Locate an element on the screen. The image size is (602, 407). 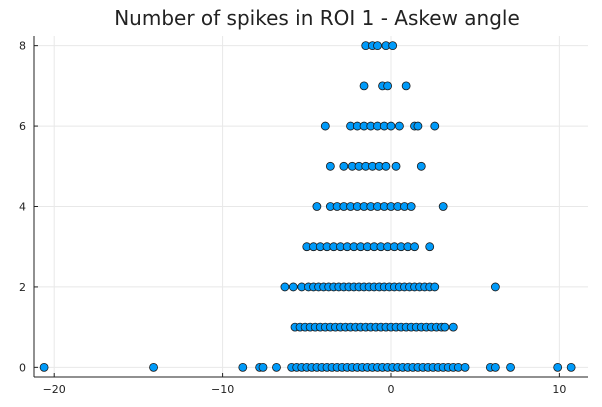
x-tick-label: −10 is located at coordinates (222, 389).